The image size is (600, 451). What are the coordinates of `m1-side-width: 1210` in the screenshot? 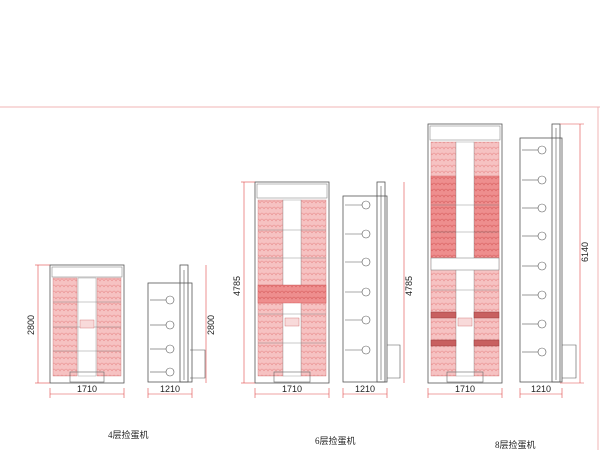 It's located at (170, 389).